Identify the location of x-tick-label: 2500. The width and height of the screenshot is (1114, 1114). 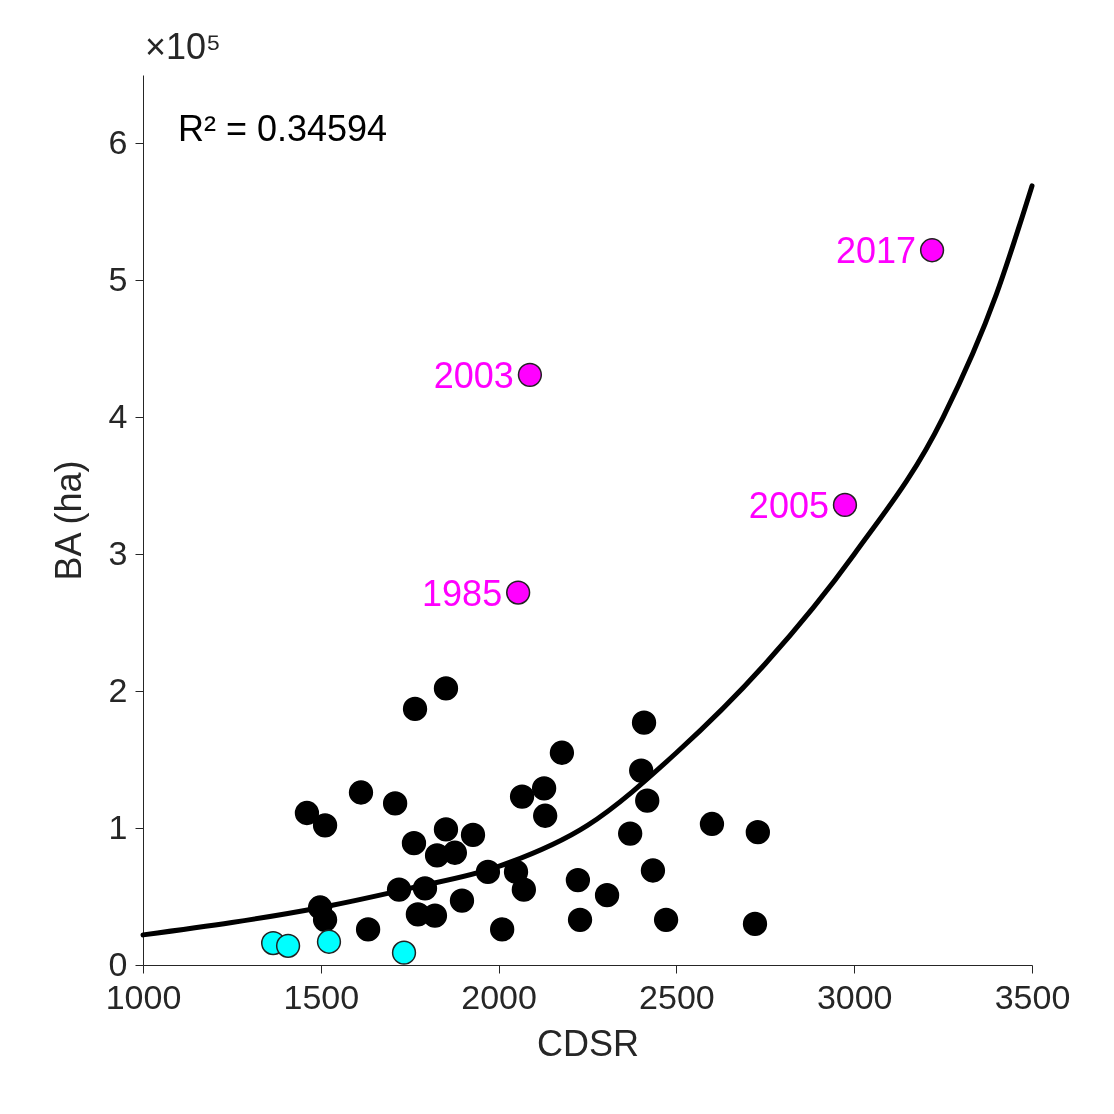
(677, 996).